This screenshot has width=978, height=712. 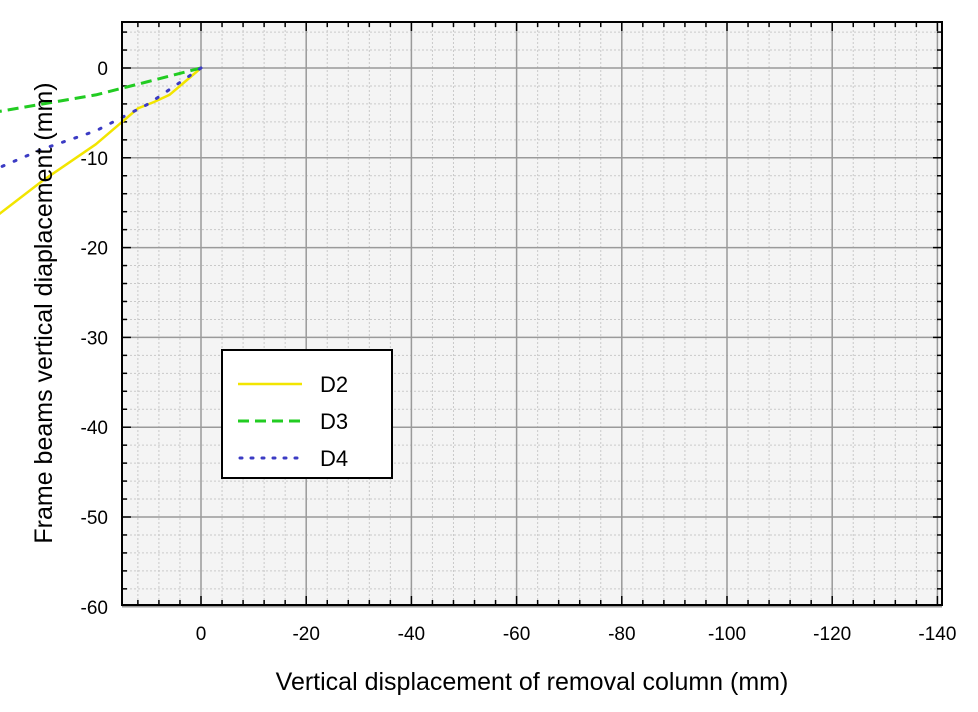 What do you see at coordinates (44, 312) in the screenshot?
I see `y-axis-label: Frame beams vertical diaplacement (mm)` at bounding box center [44, 312].